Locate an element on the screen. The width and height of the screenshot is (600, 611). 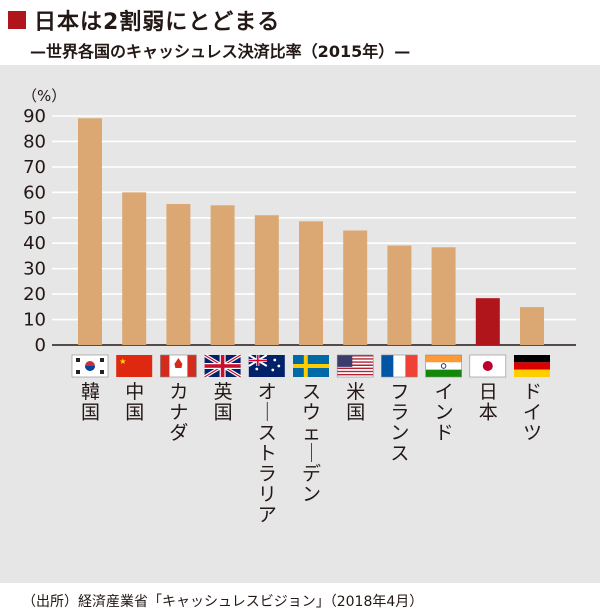
y-tick-label: 70 is located at coordinates (34, 167).